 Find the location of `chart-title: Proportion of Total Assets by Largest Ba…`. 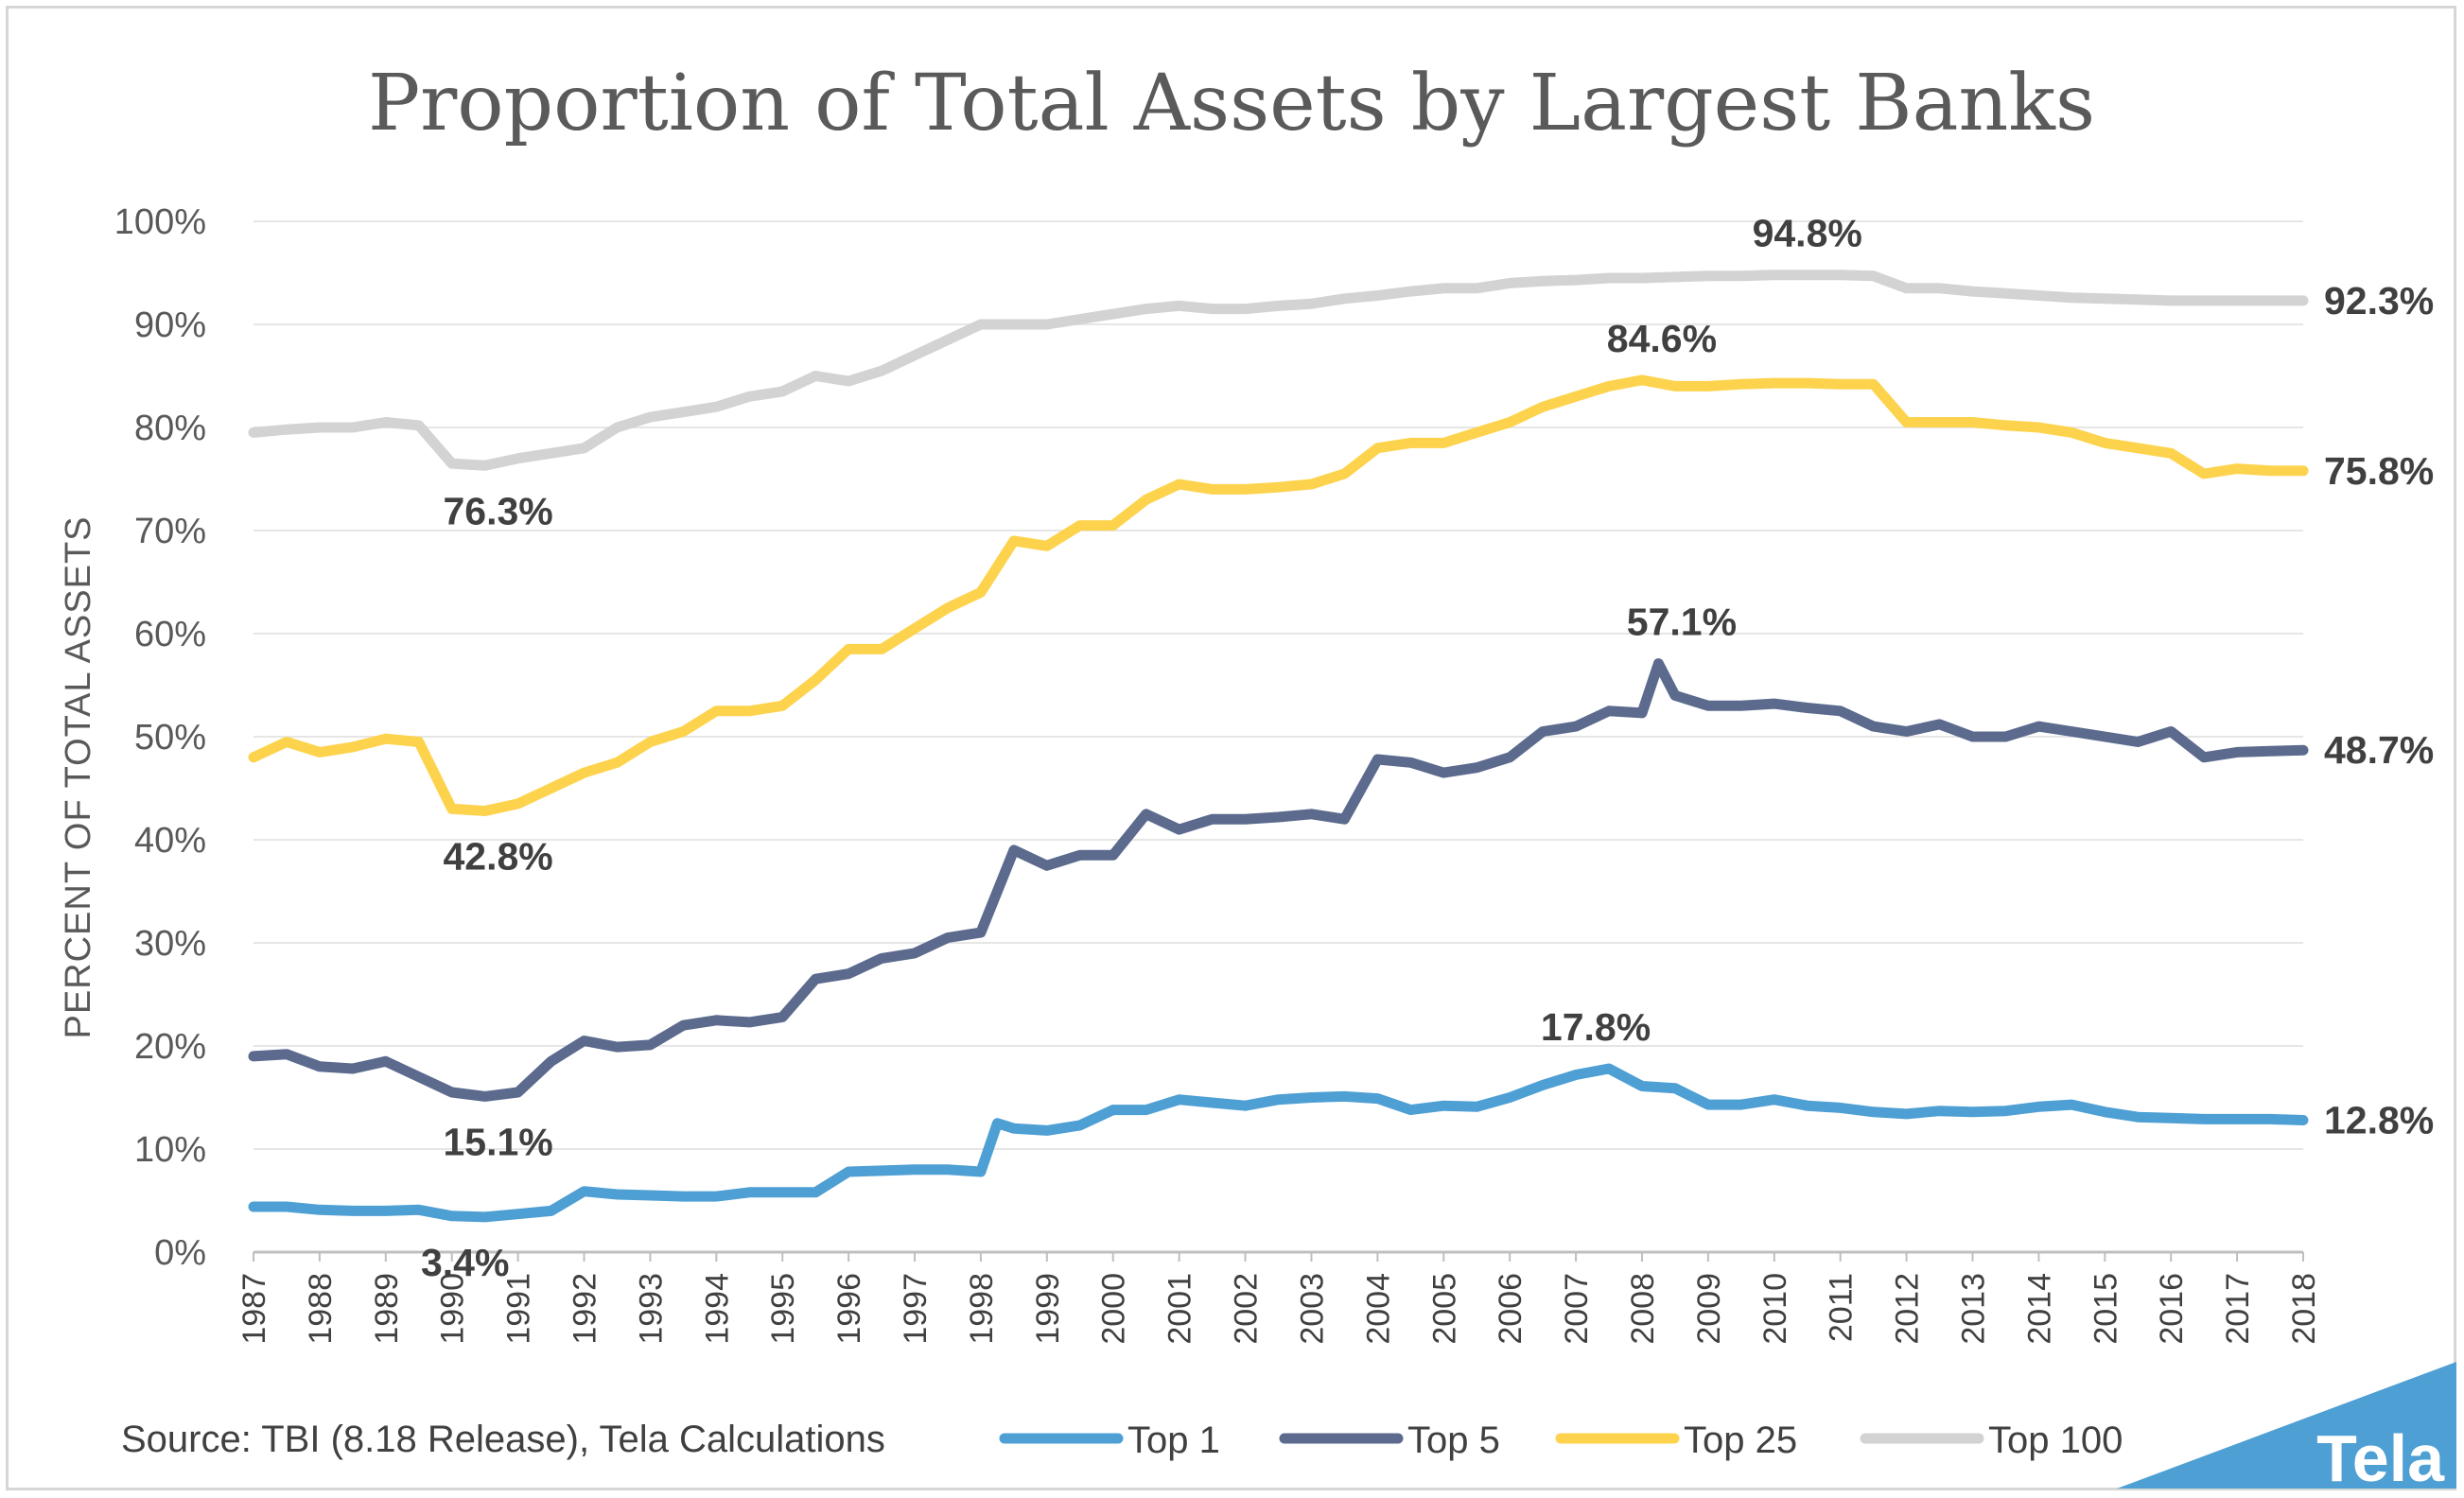

chart-title: Proportion of Total Assets by Largest Ba… is located at coordinates (1231, 103).